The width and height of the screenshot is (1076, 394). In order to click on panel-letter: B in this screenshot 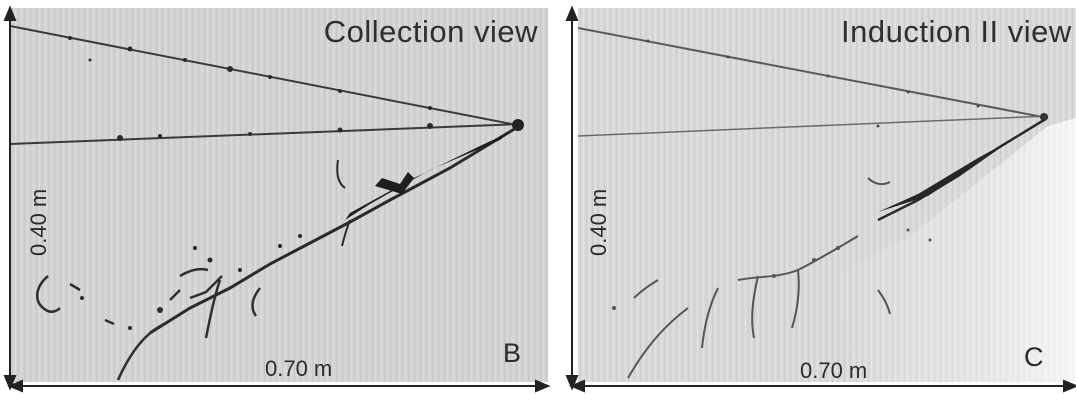, I will do `click(512, 353)`.